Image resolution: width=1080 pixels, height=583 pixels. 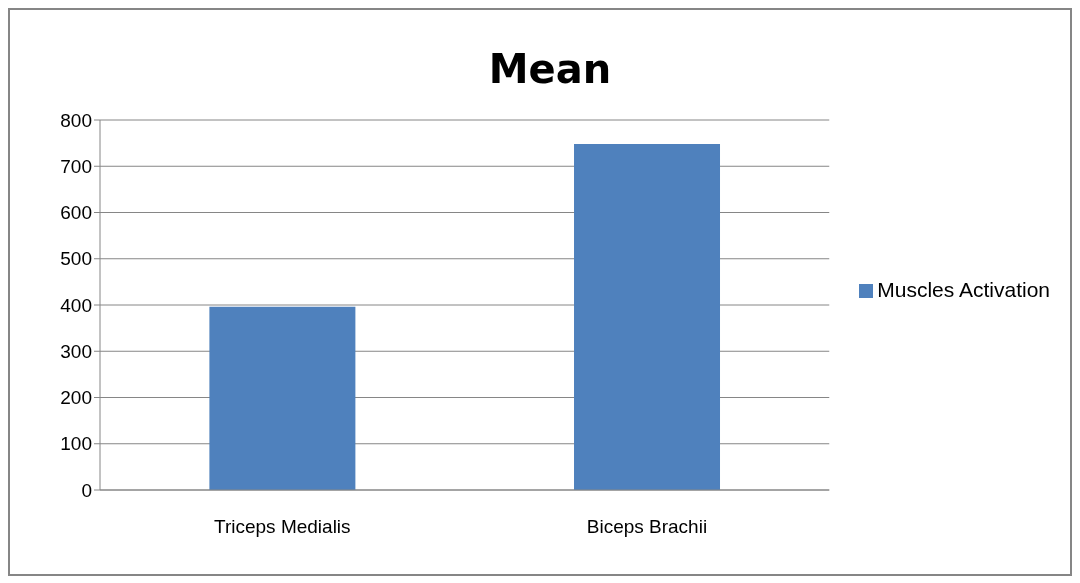 I want to click on y-tick-label: 400, so click(x=76, y=305).